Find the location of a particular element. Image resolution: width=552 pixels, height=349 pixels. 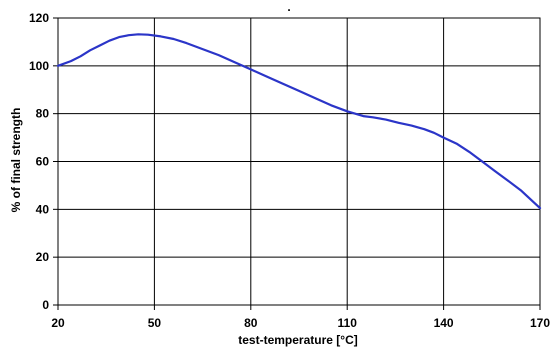

x-tick-labels: 20 50 80 110 140 170 is located at coordinates (300, 323).